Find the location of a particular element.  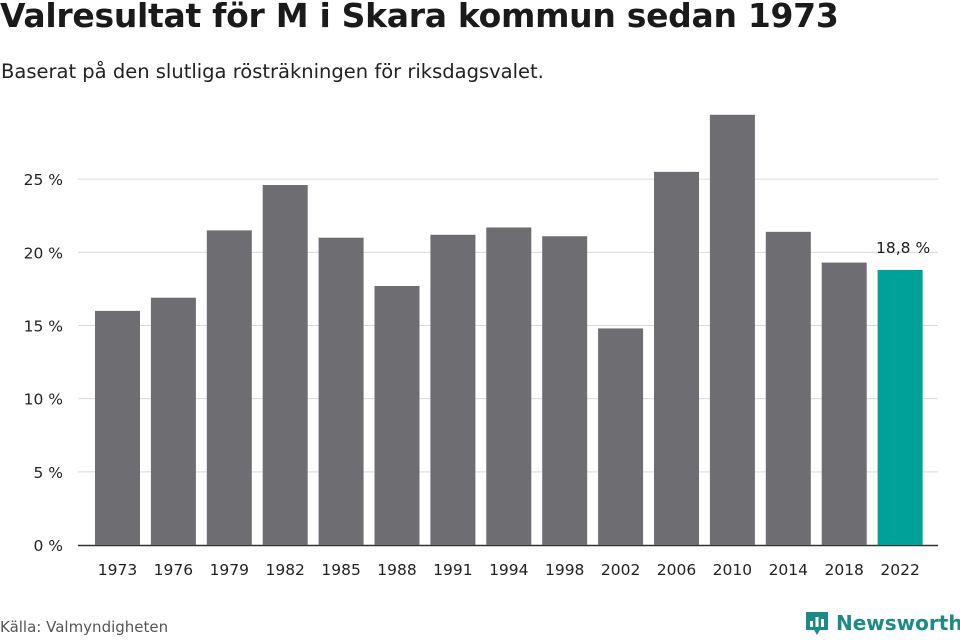

bar-1998 is located at coordinates (565, 390).